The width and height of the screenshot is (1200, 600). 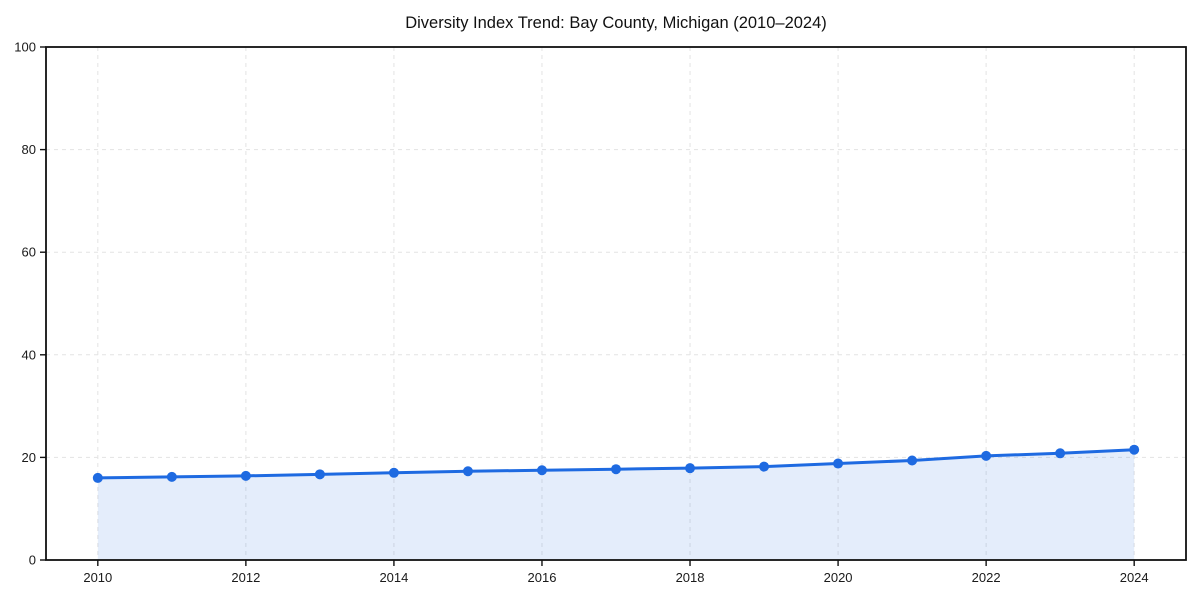 What do you see at coordinates (838, 577) in the screenshot?
I see `x-tick-label: 2020` at bounding box center [838, 577].